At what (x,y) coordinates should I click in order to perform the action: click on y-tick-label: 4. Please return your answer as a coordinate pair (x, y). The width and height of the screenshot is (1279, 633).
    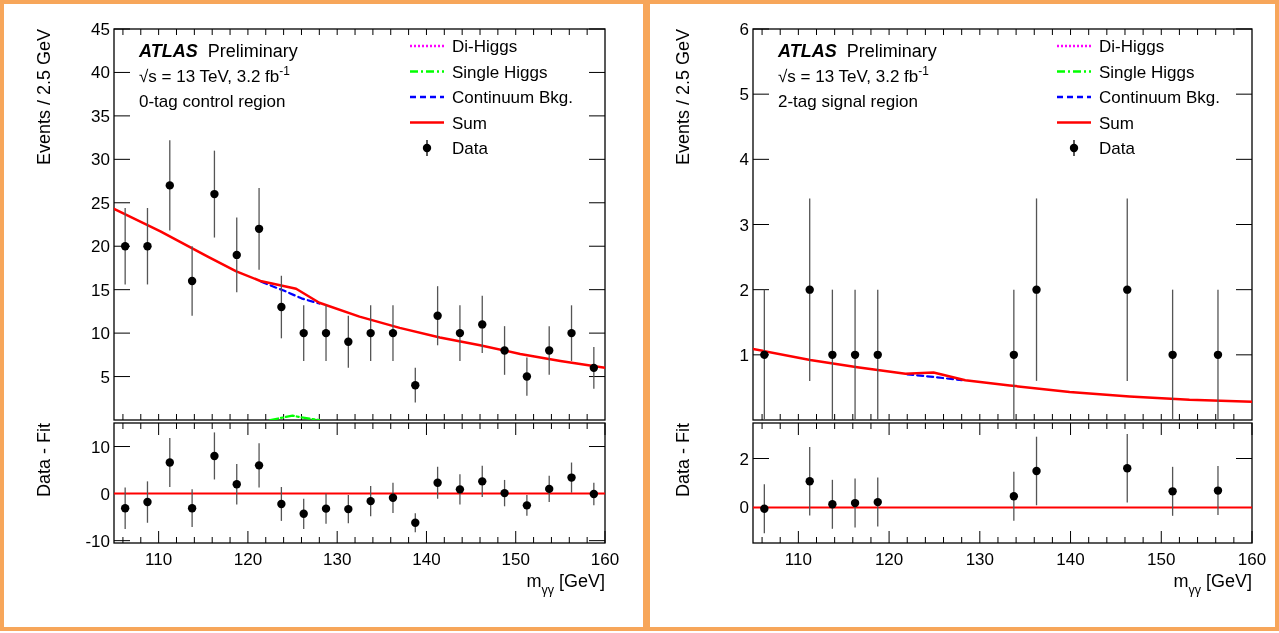
    Looking at the image, I should click on (744, 160).